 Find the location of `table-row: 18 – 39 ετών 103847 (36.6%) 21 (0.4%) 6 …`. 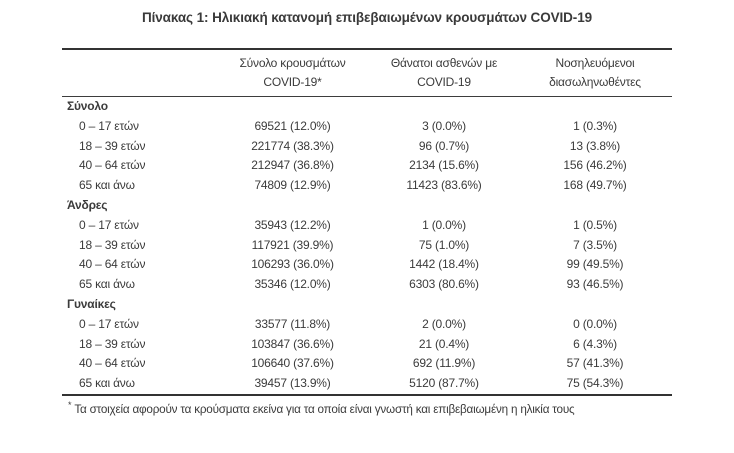

table-row: 18 – 39 ετών 103847 (36.6%) 21 (0.4%) 6 … is located at coordinates (367, 345).